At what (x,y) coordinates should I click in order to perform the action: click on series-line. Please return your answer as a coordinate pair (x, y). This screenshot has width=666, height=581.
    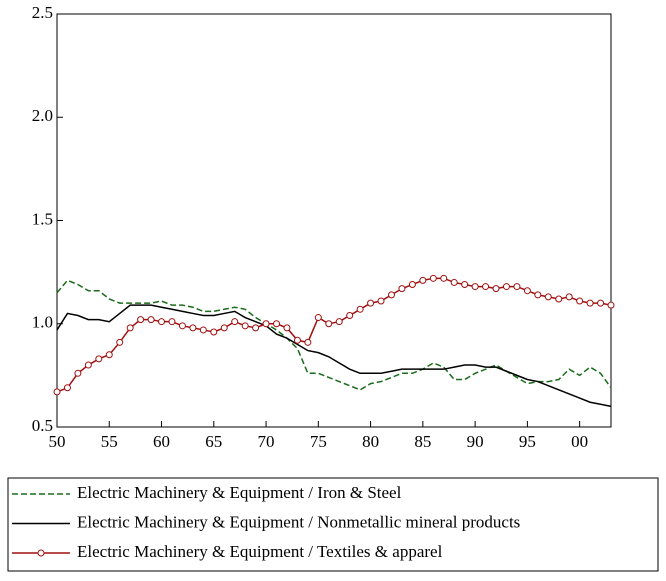
    Looking at the image, I should click on (334, 356).